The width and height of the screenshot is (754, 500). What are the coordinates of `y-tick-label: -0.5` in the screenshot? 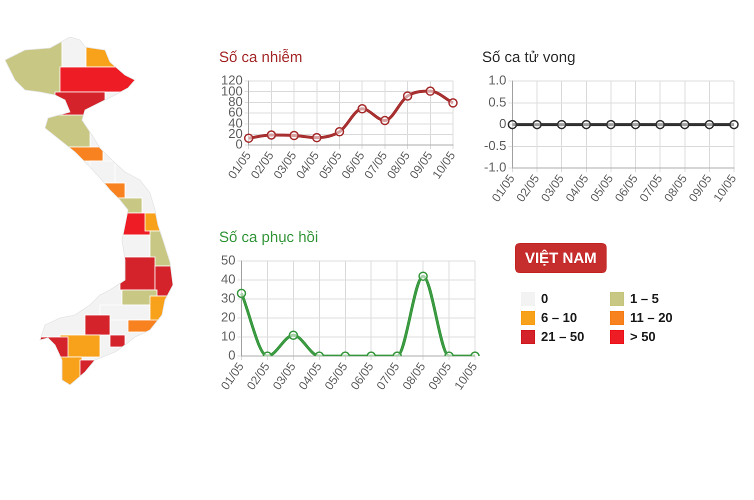 It's located at (495, 145).